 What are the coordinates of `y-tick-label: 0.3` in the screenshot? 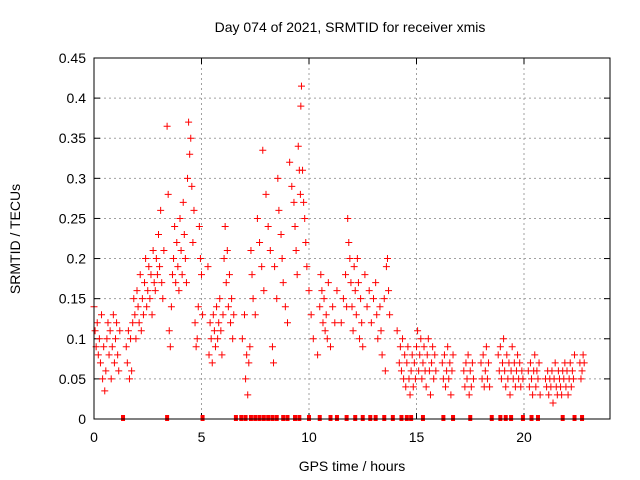 It's located at (77, 178).